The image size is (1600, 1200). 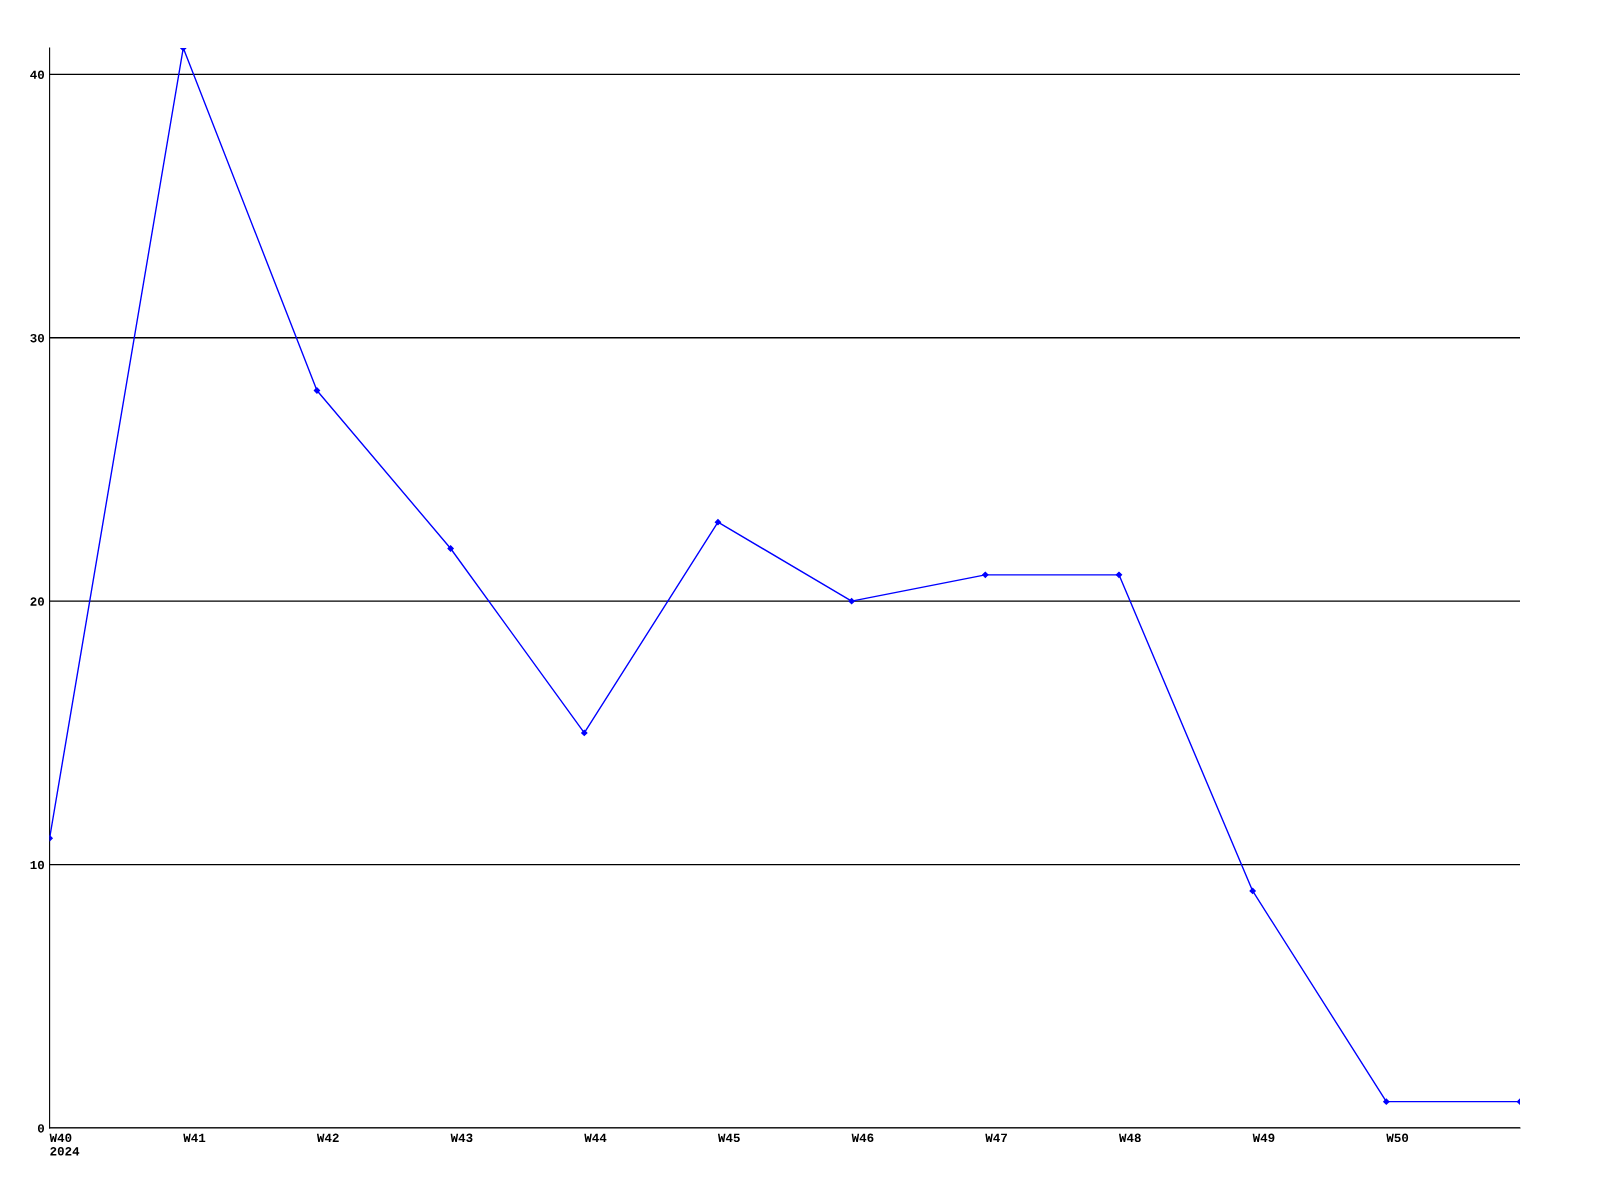 I want to click on x-tick-label: W50, so click(x=1397, y=1138).